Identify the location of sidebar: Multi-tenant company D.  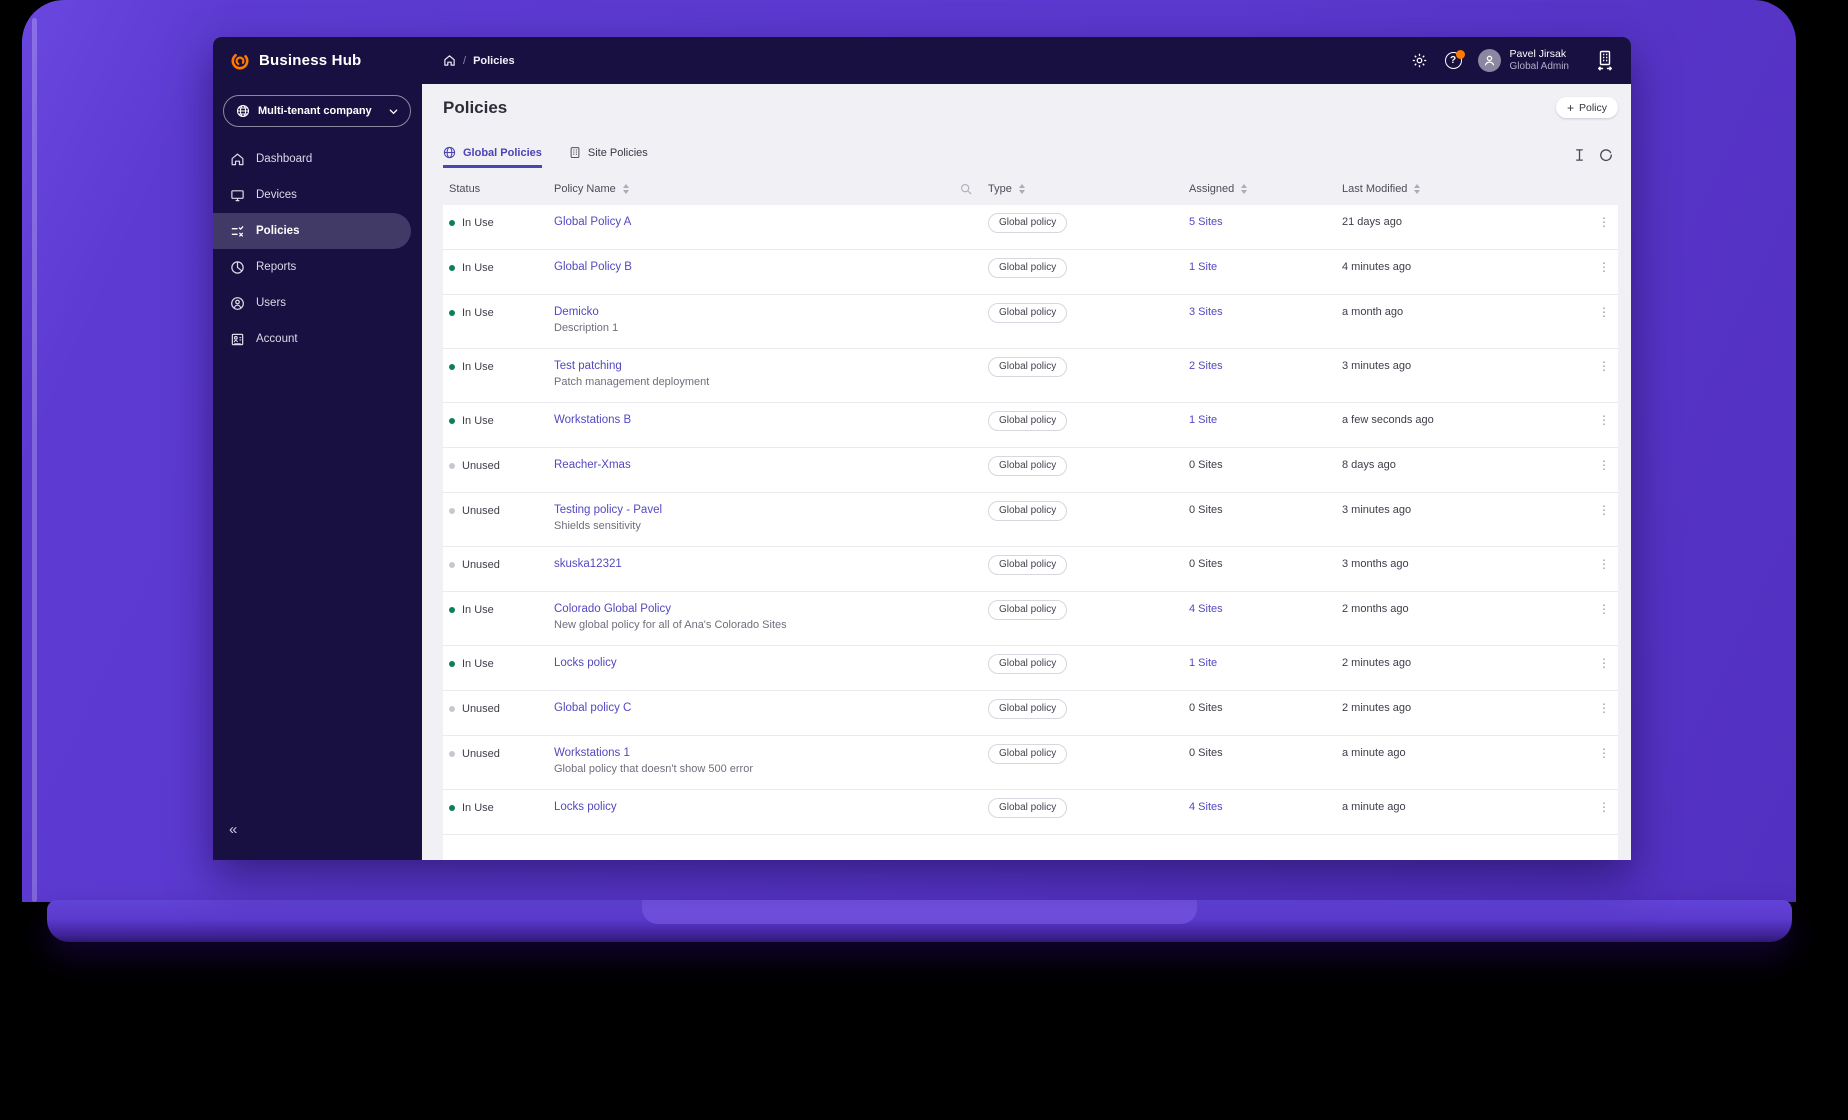
(317, 472).